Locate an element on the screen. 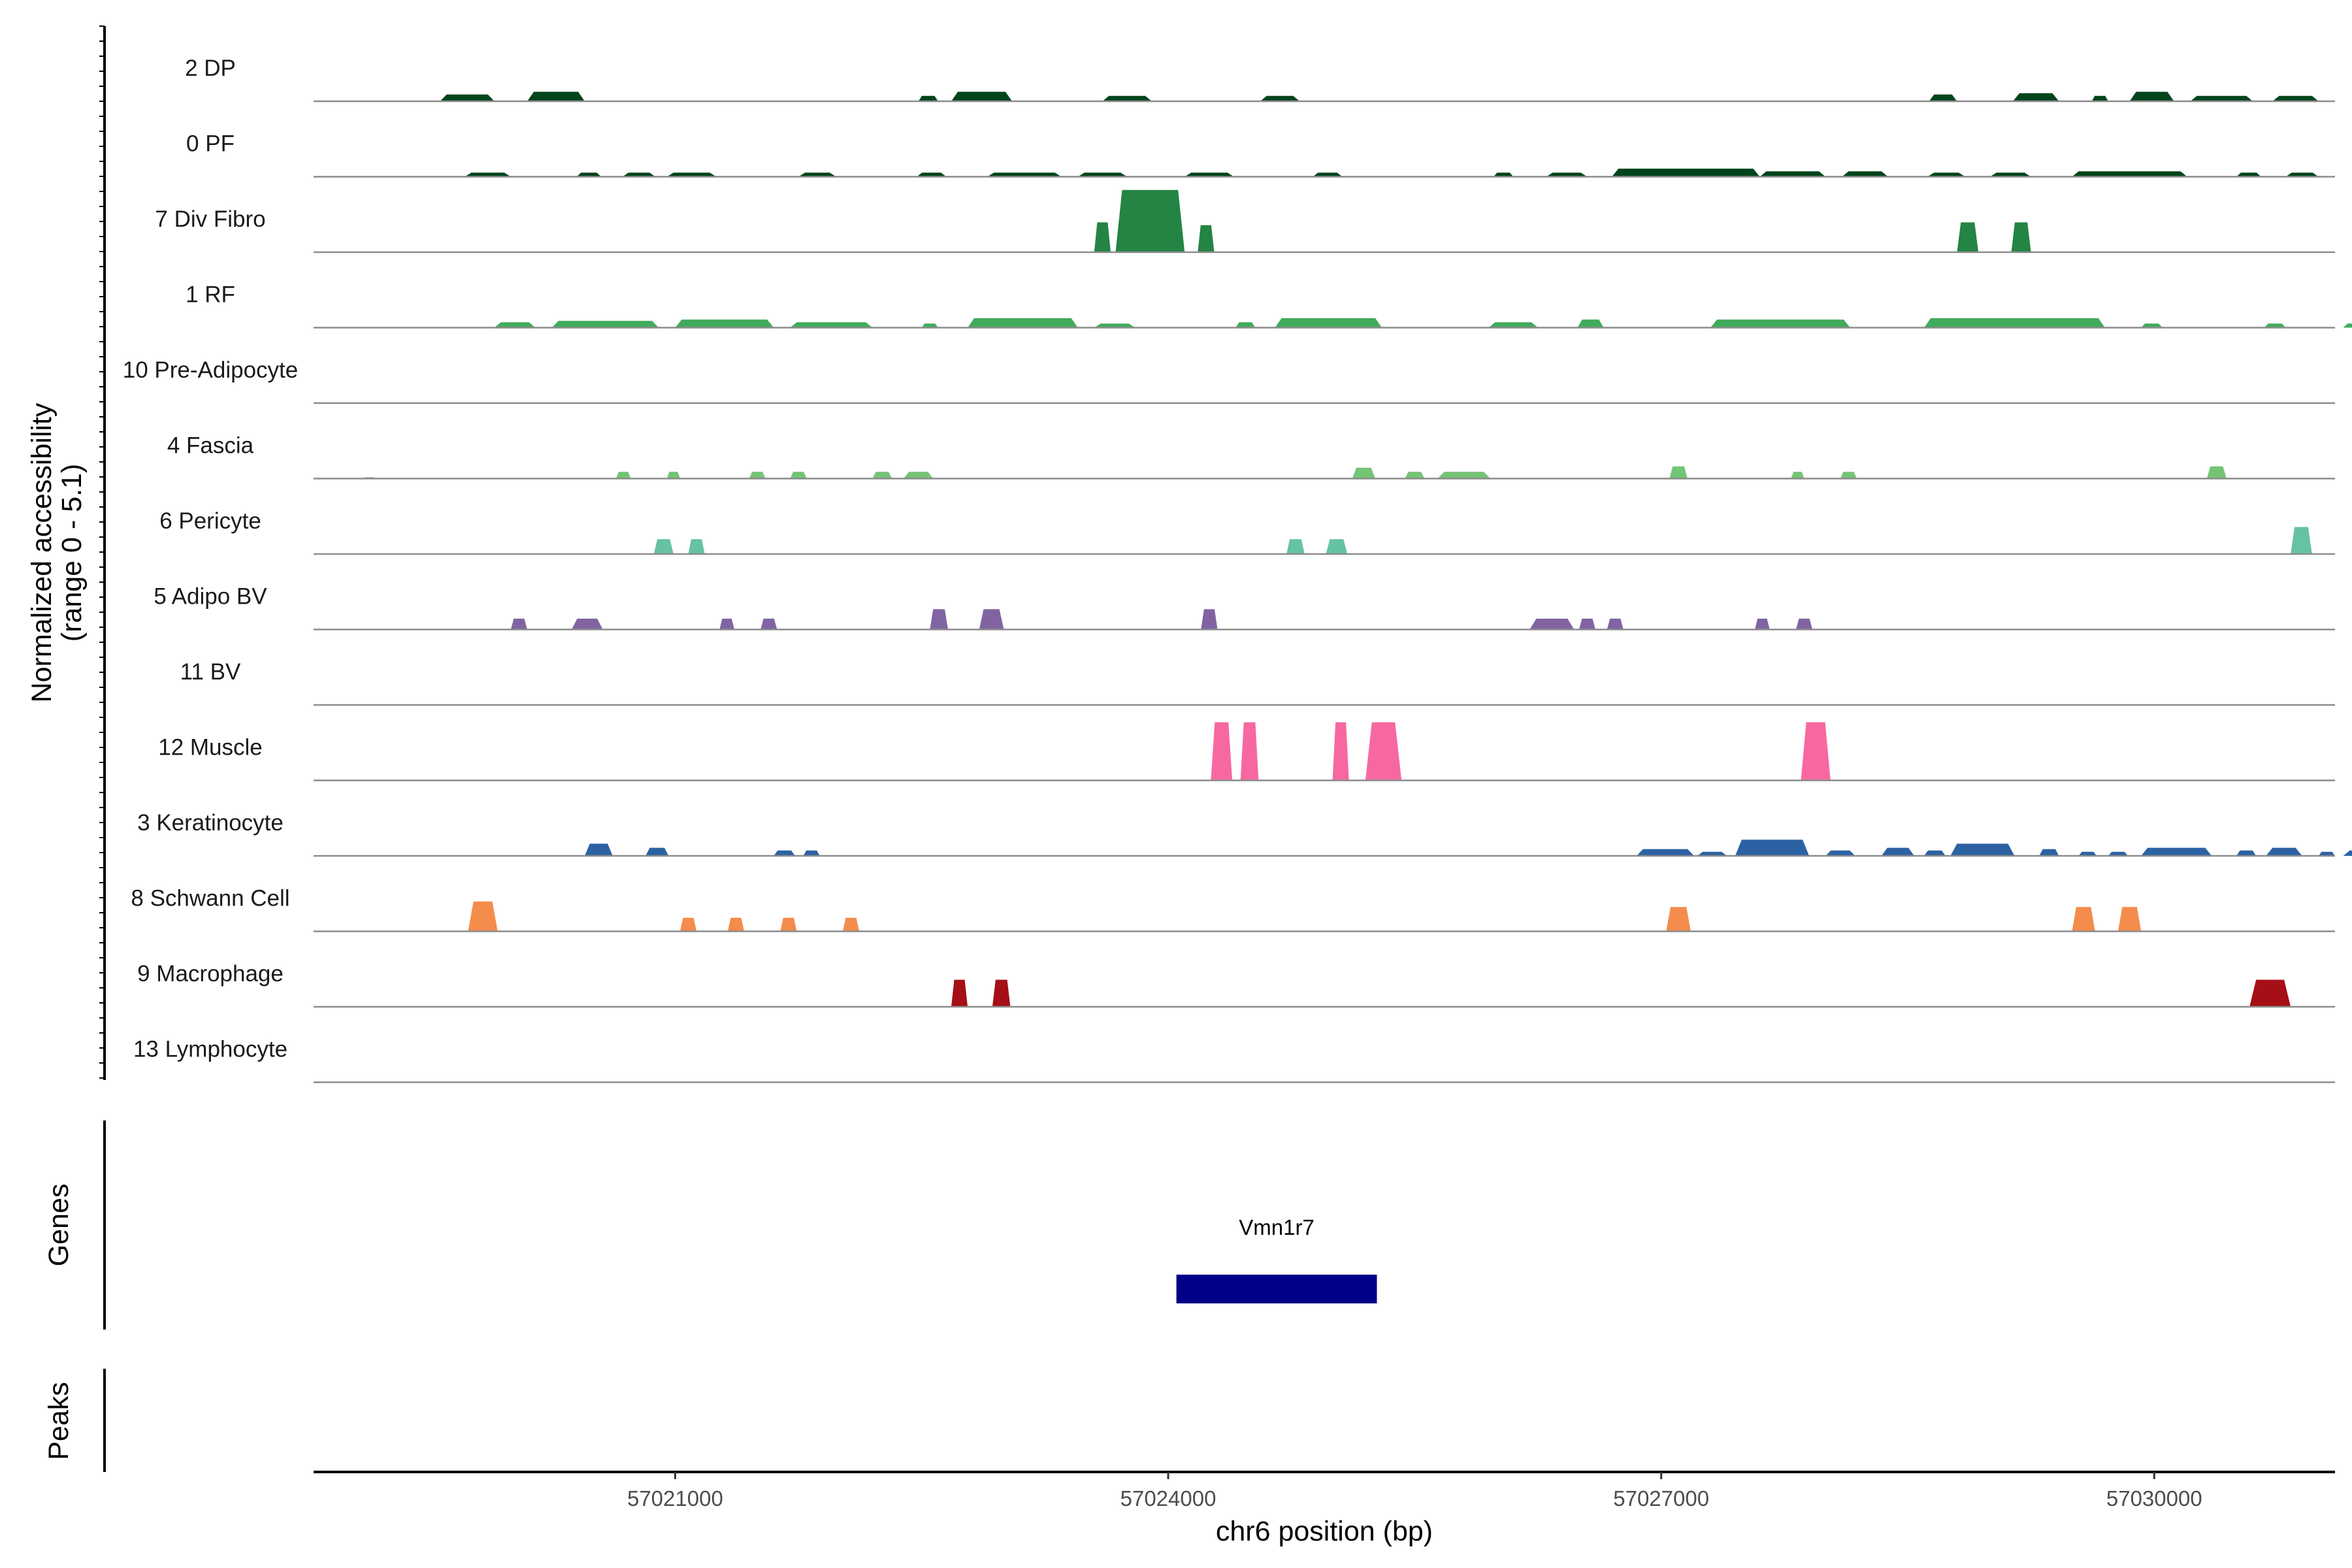 The image size is (2352, 1568). x-axis-title: chr6 position (bp) is located at coordinates (1324, 1531).